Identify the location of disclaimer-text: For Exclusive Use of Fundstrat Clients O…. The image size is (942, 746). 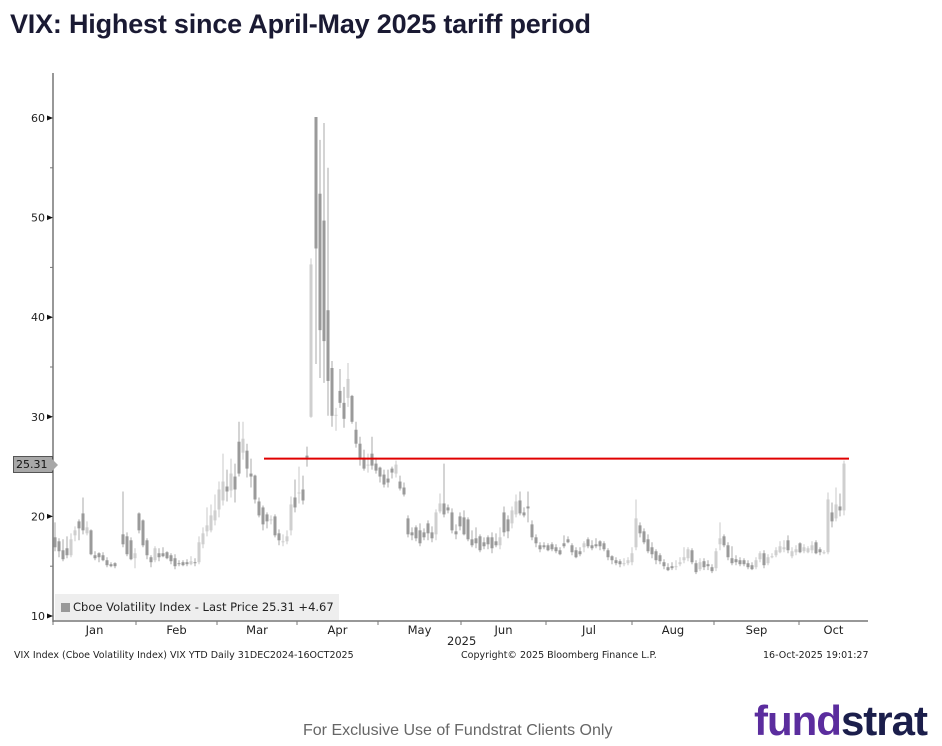
(458, 730).